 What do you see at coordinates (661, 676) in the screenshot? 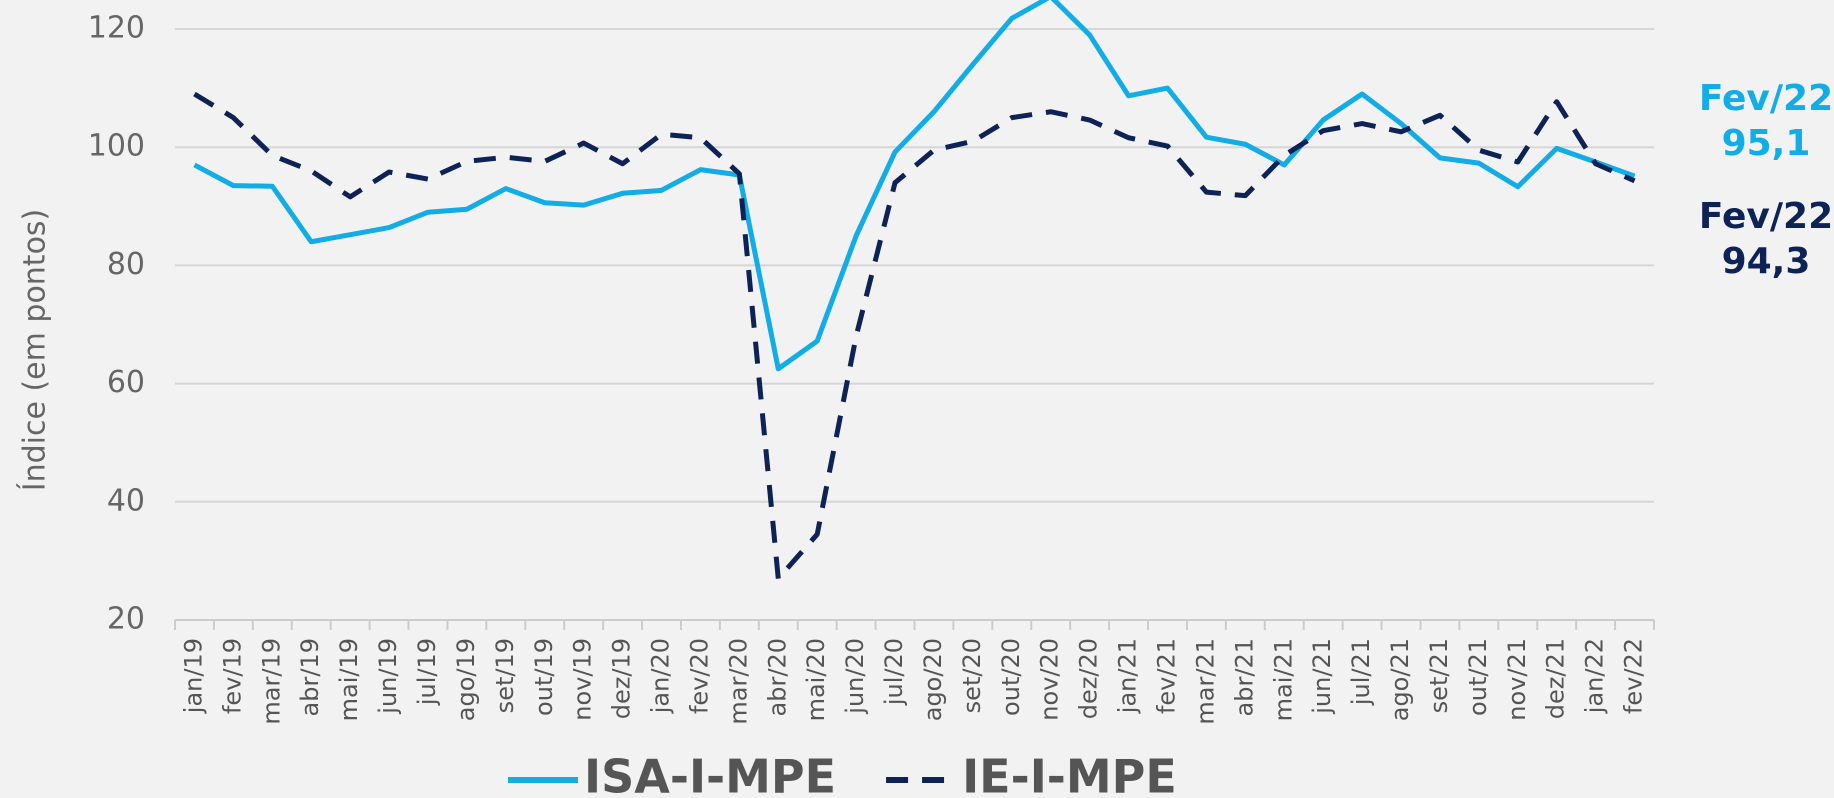
I see `x-tick-label: jan/20` at bounding box center [661, 676].